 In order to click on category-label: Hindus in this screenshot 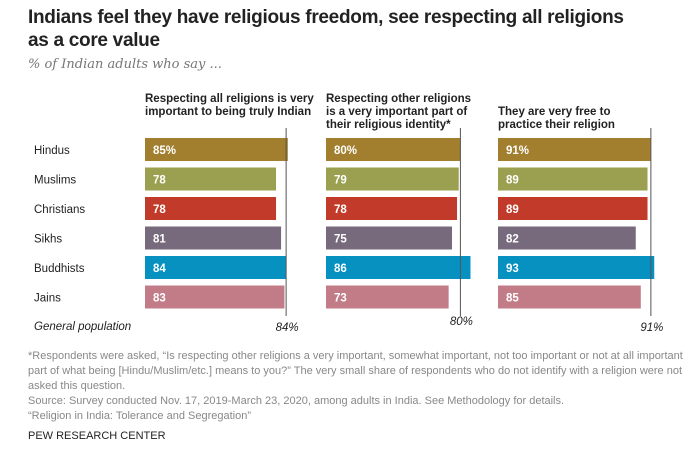, I will do `click(52, 151)`.